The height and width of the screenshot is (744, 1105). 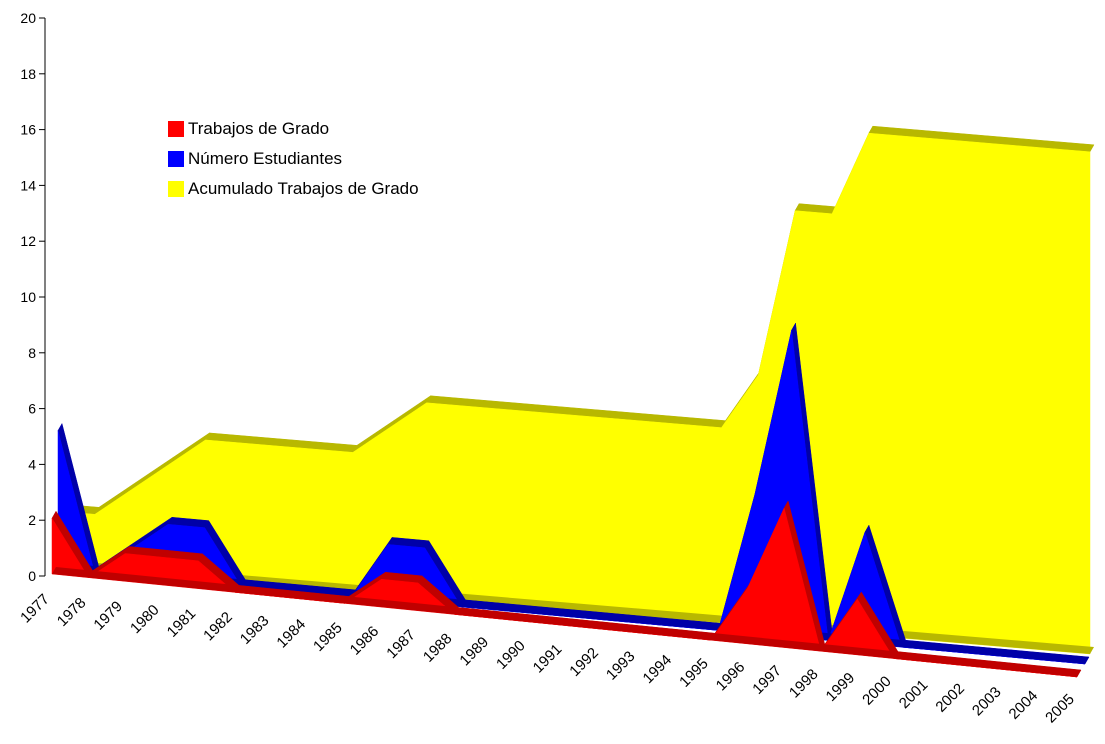 What do you see at coordinates (218, 627) in the screenshot?
I see `x-tick-label: 1982` at bounding box center [218, 627].